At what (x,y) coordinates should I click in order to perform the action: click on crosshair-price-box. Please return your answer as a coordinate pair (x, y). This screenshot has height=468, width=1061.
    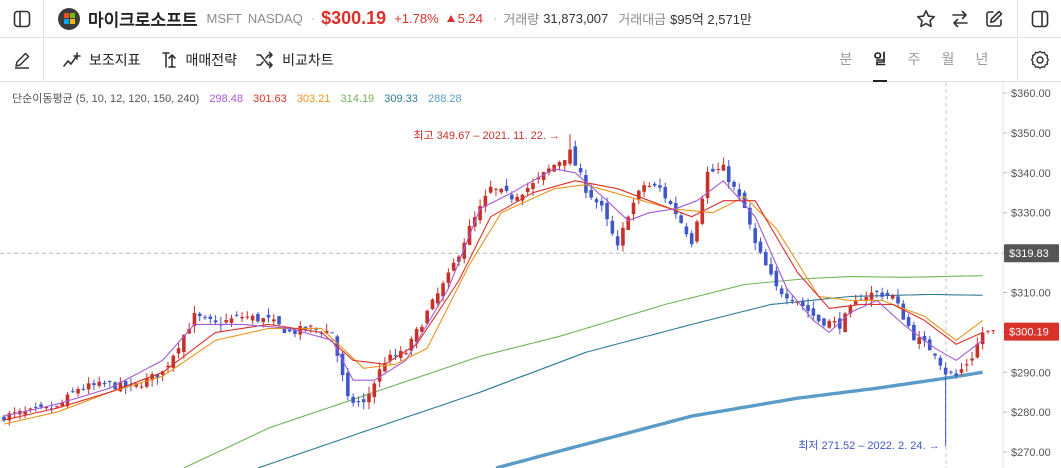
    Looking at the image, I should click on (1031, 253).